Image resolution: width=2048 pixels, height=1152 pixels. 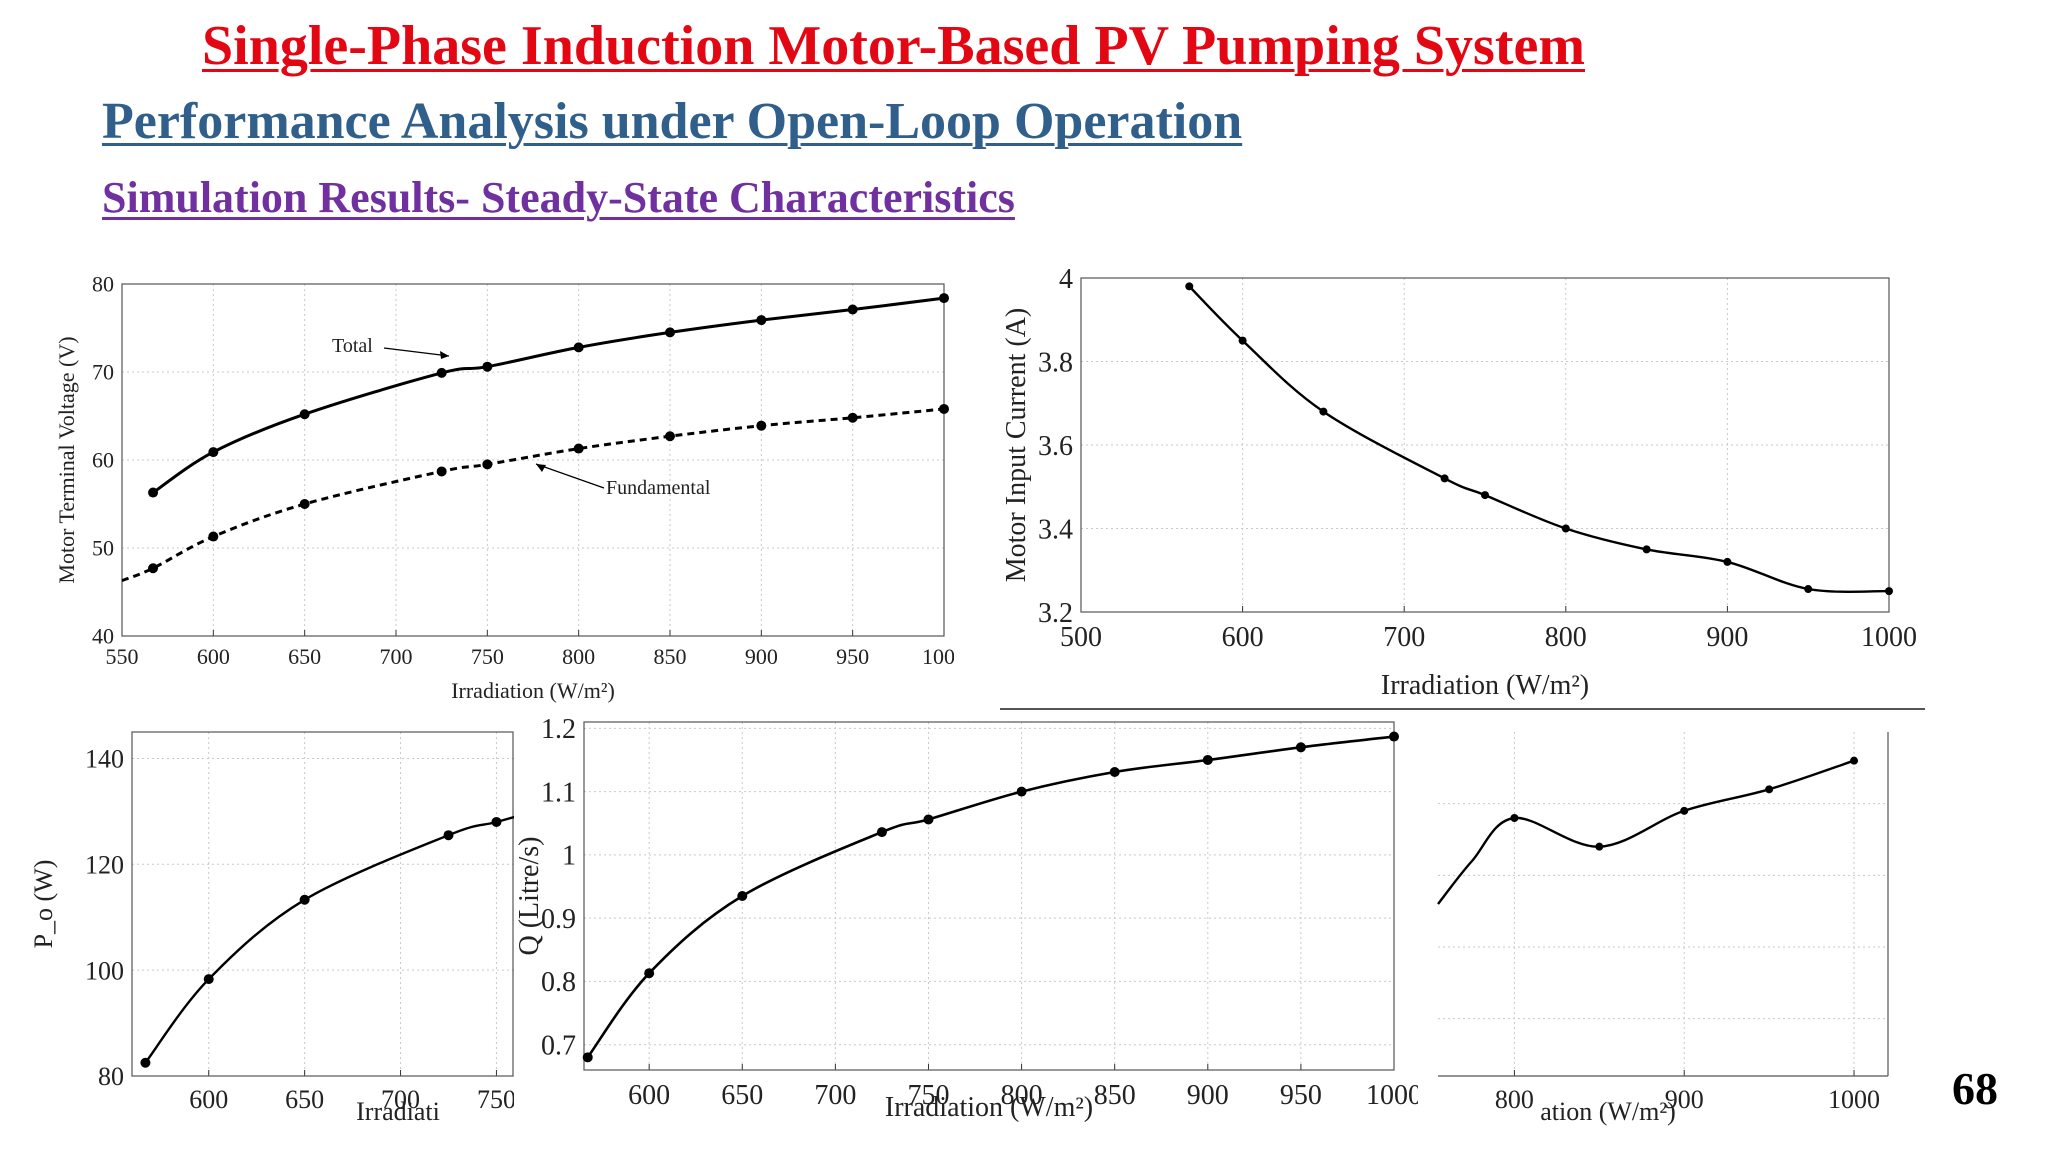 I want to click on y-tick-label: 3.2, so click(x=1055, y=613).